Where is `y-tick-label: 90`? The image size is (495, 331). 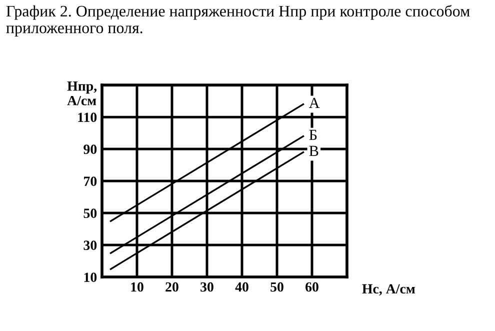 y-tick-label: 90 is located at coordinates (90, 149).